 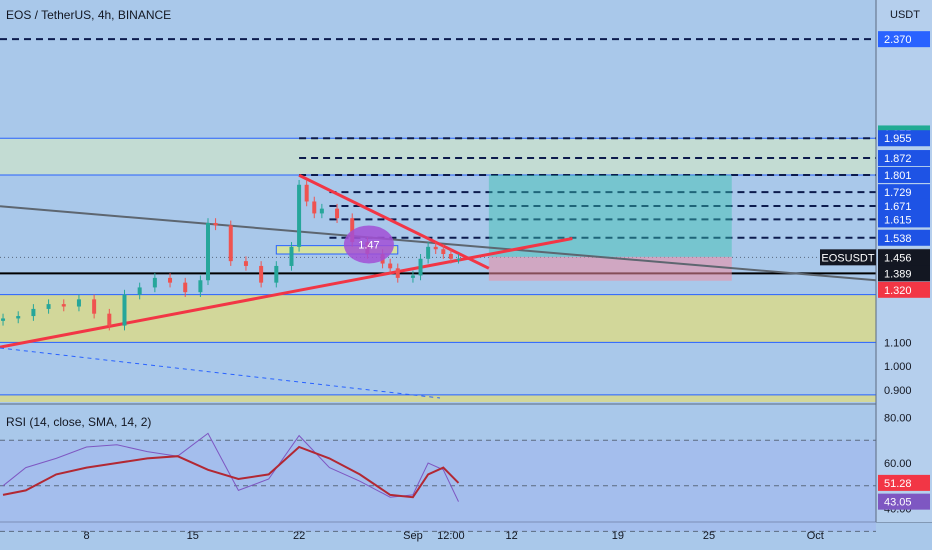 I want to click on time-tick-6: 19, so click(x=618, y=536).